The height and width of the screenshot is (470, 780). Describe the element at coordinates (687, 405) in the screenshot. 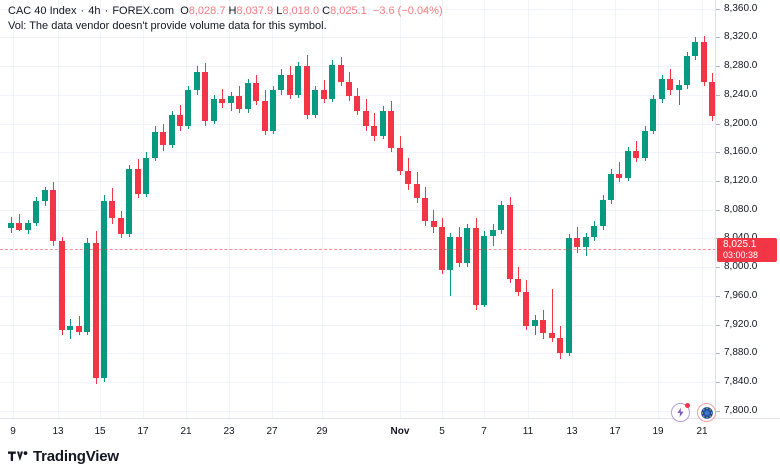

I see `notification-dot` at that location.